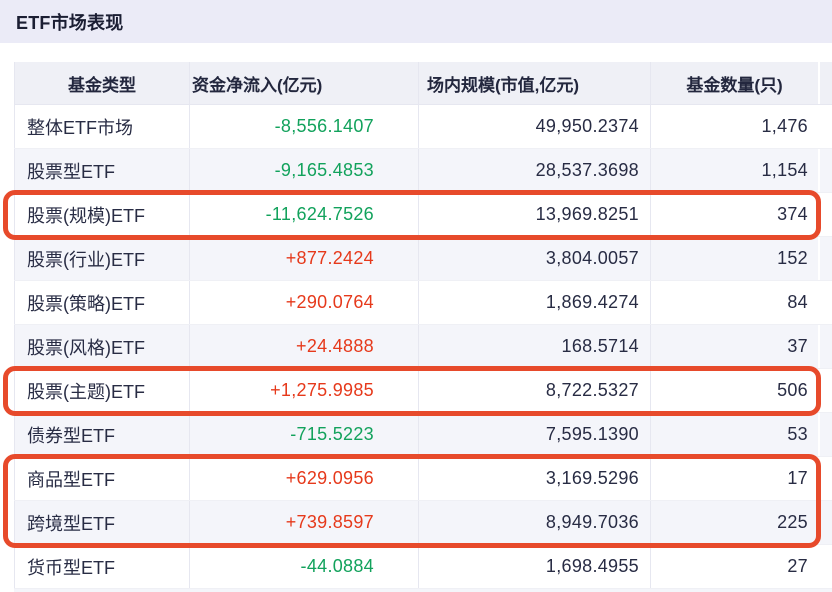  I want to click on fund-type-cell: 股票(行业)ETF, so click(101, 258).